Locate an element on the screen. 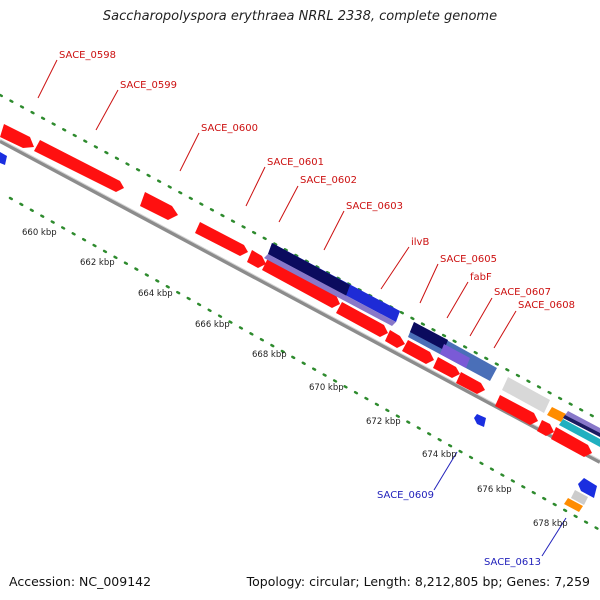 This screenshot has height=600, width=600. feature-bar-fabF-purple is located at coordinates (455, 356).